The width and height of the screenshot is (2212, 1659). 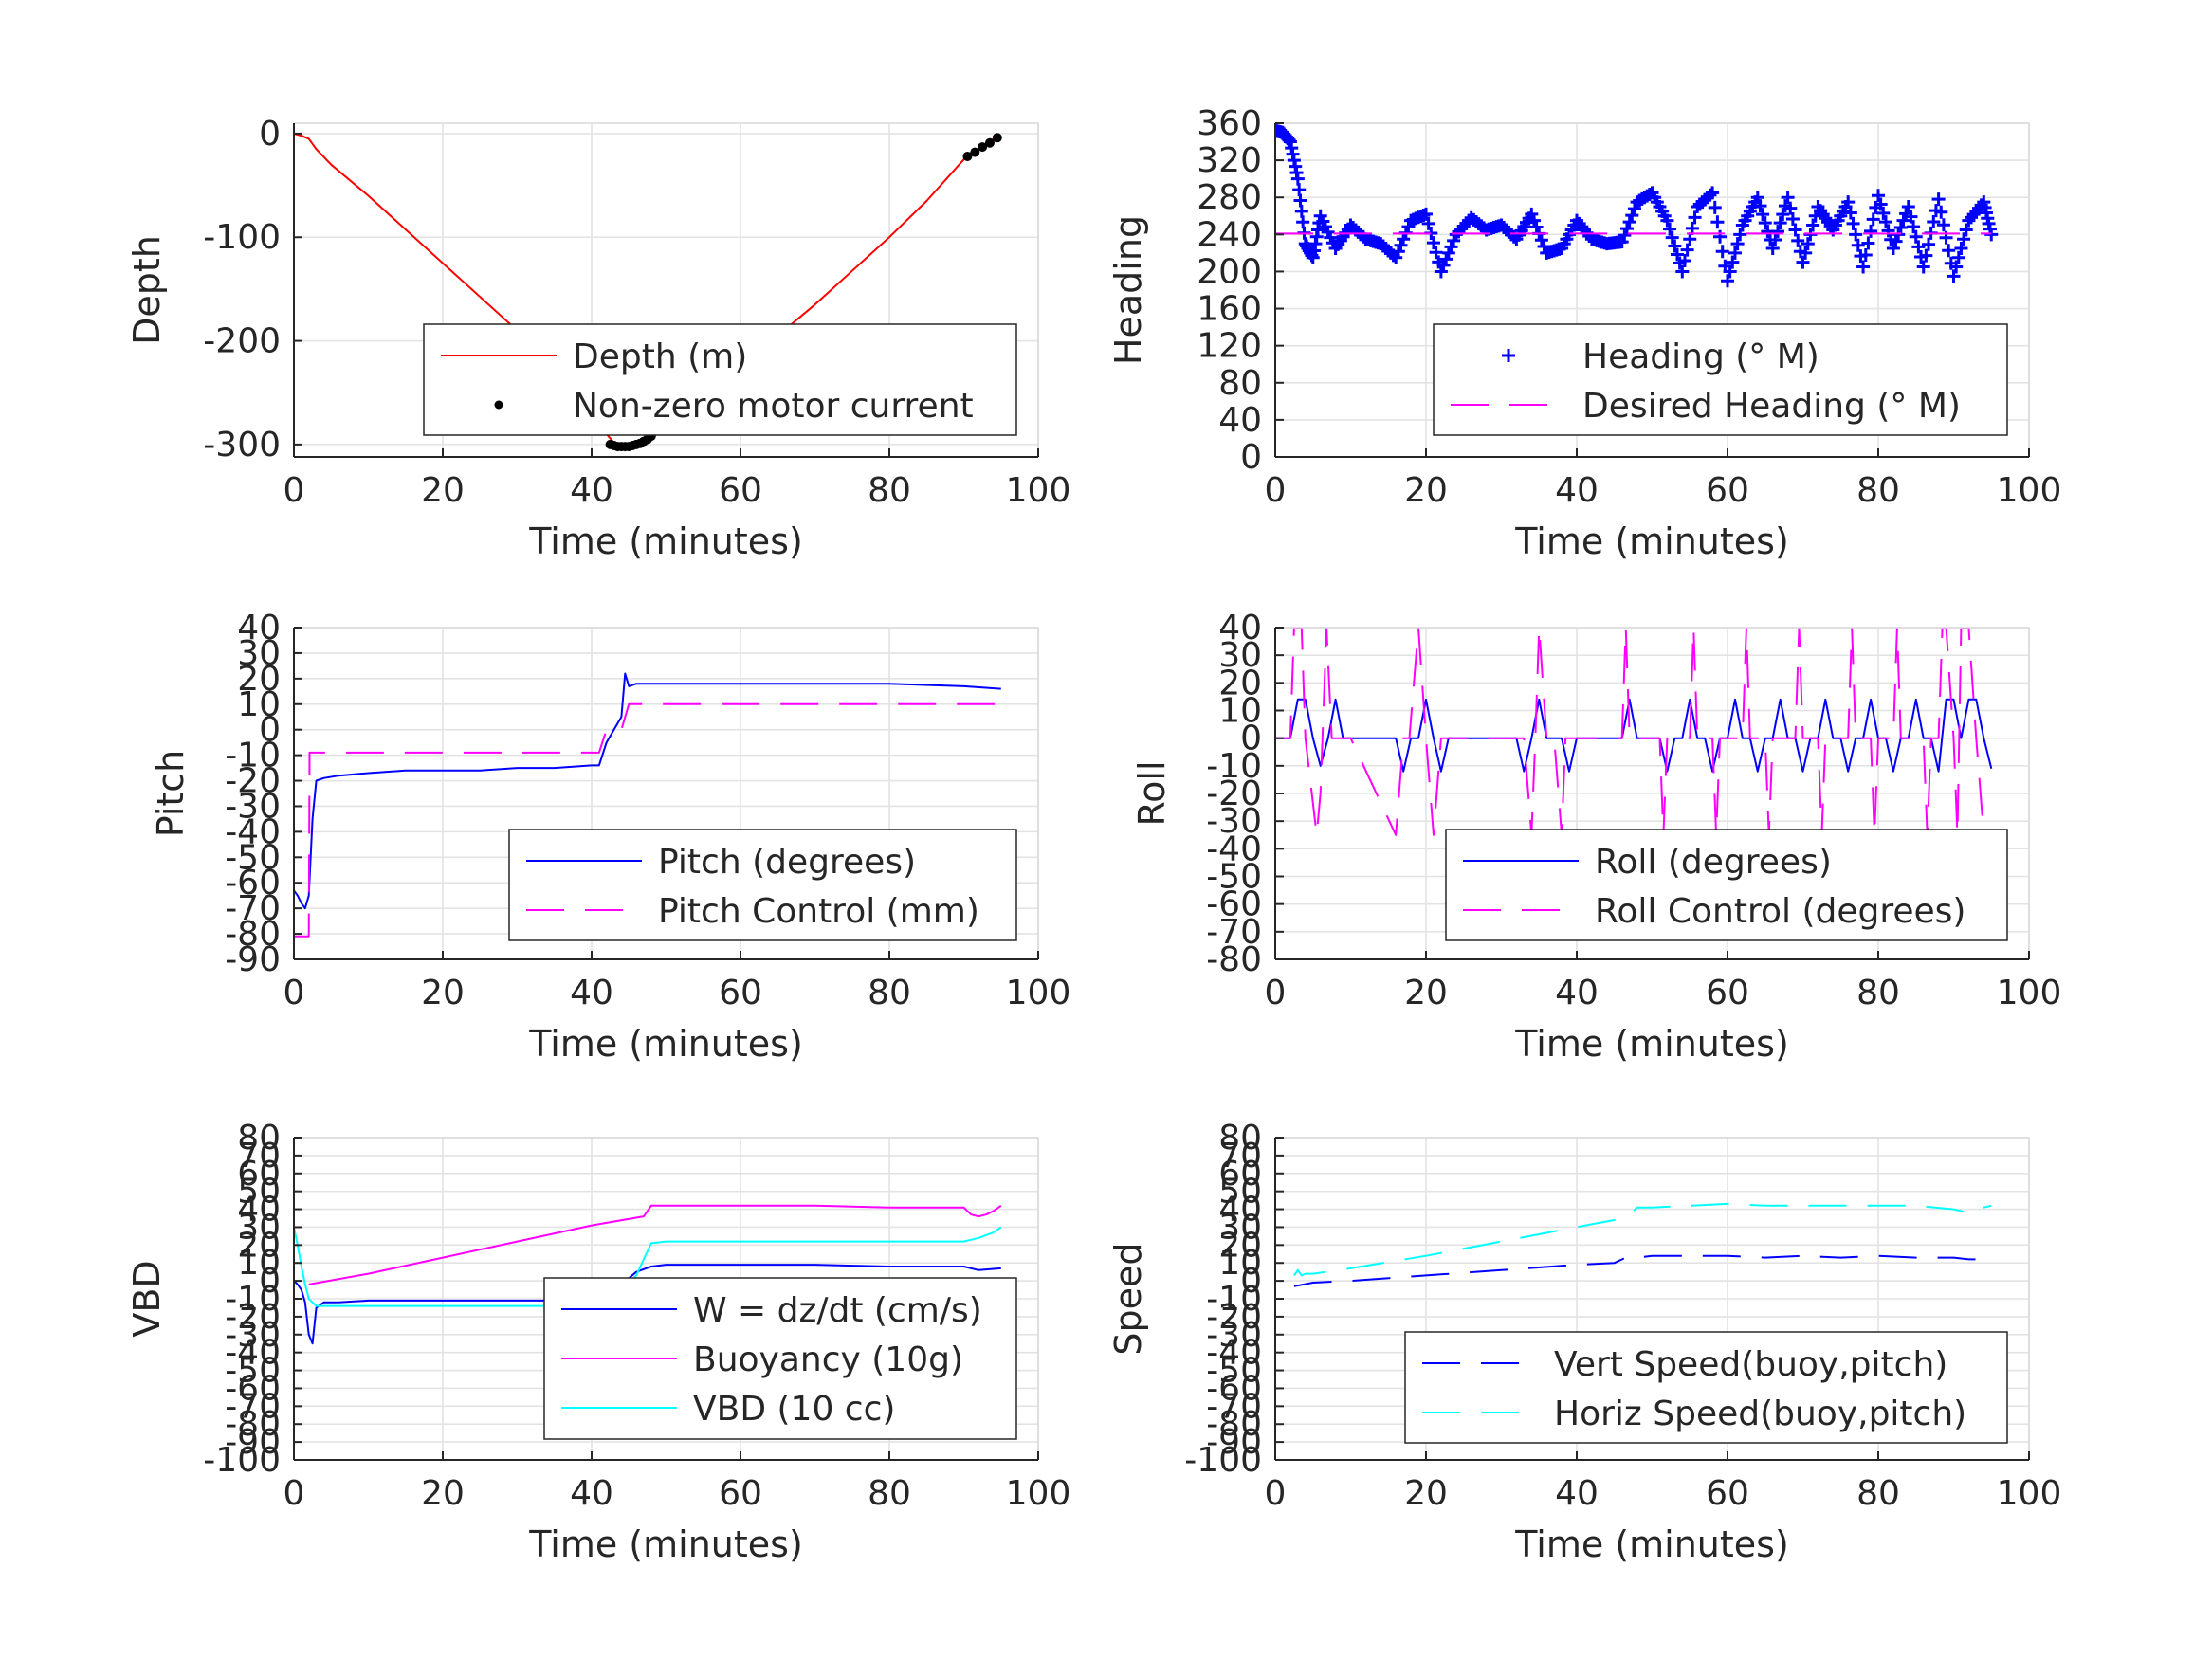 I want to click on y-tick-label: -60, so click(x=1234, y=904).